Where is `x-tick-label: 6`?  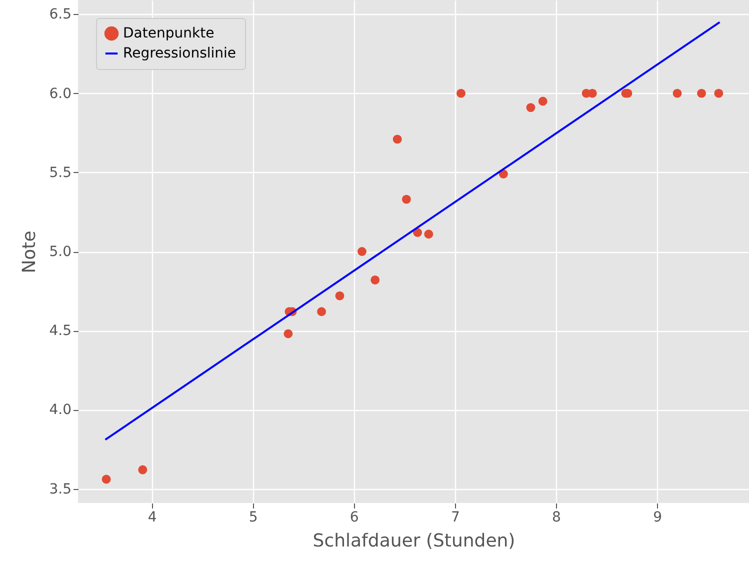 x-tick-label: 6 is located at coordinates (354, 518).